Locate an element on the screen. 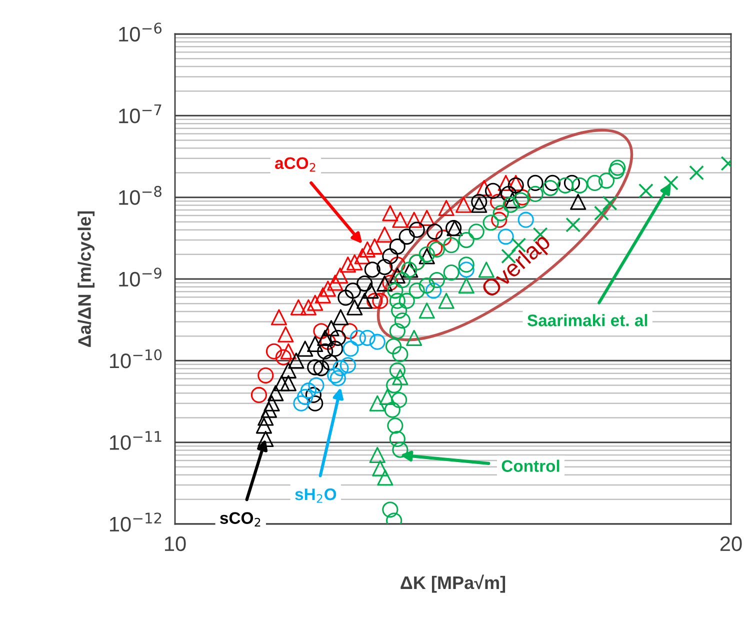  annotation: Saarimaki et. al is located at coordinates (587, 320).